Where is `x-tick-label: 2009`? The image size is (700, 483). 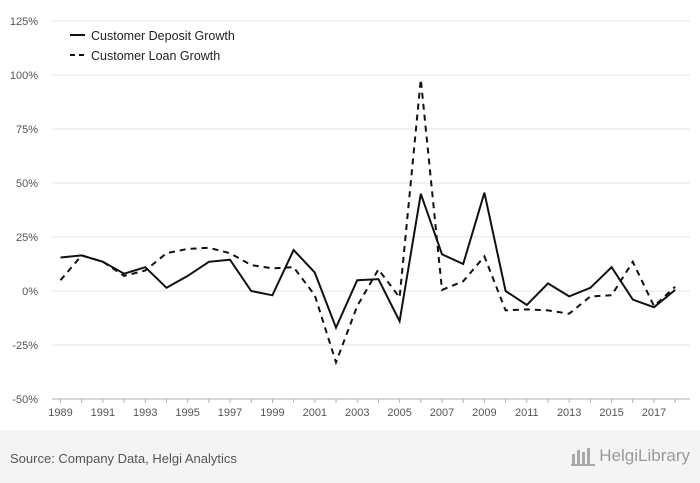
x-tick-label: 2009 is located at coordinates (484, 413).